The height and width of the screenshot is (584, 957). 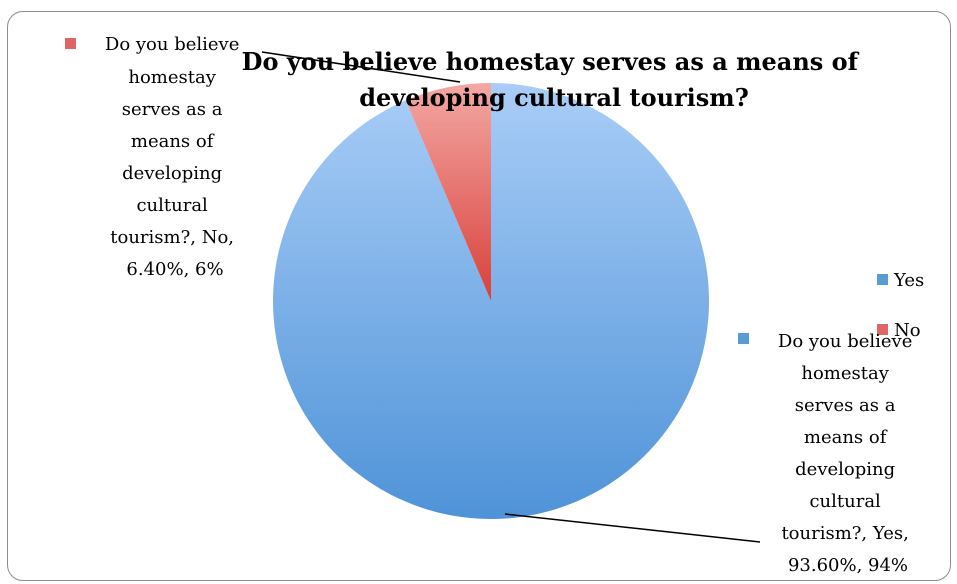 I want to click on data-label-yes-line: cultural, so click(x=845, y=501).